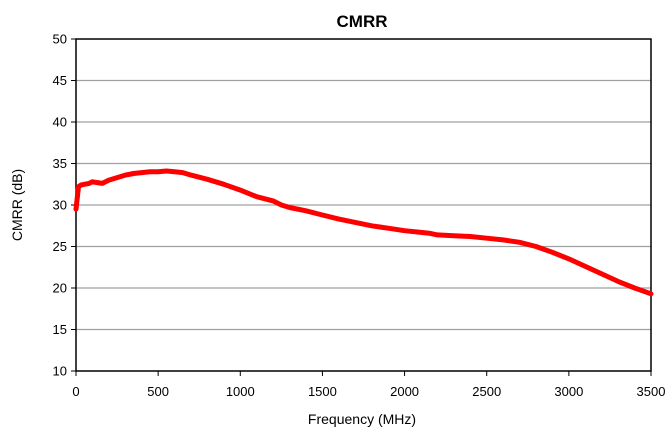  What do you see at coordinates (75, 391) in the screenshot?
I see `x-tick-label: 0` at bounding box center [75, 391].